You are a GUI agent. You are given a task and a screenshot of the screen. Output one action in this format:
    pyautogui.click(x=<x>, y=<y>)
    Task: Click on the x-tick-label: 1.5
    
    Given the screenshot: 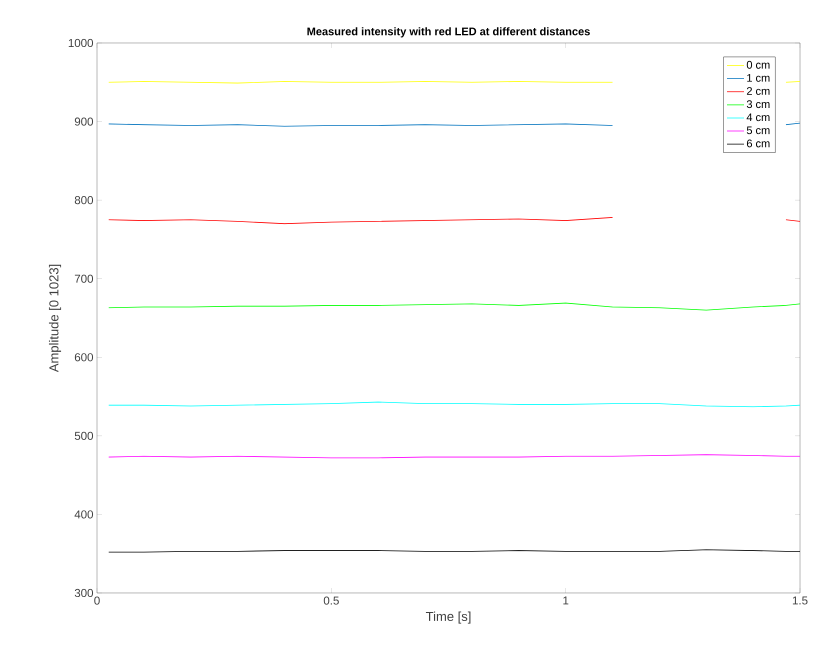 What is the action you would take?
    pyautogui.click(x=800, y=600)
    